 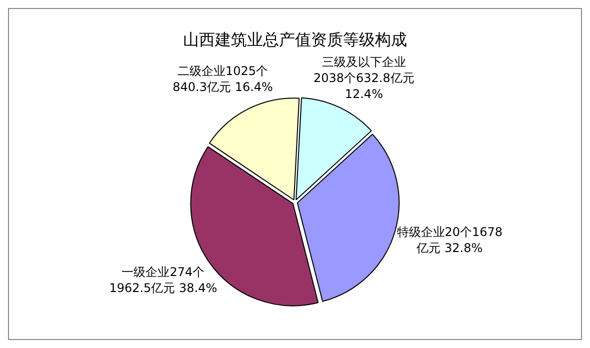 What do you see at coordinates (222, 79) in the screenshot?
I see `slice-label: 二级企业1025个 840.3亿元 16.4%` at bounding box center [222, 79].